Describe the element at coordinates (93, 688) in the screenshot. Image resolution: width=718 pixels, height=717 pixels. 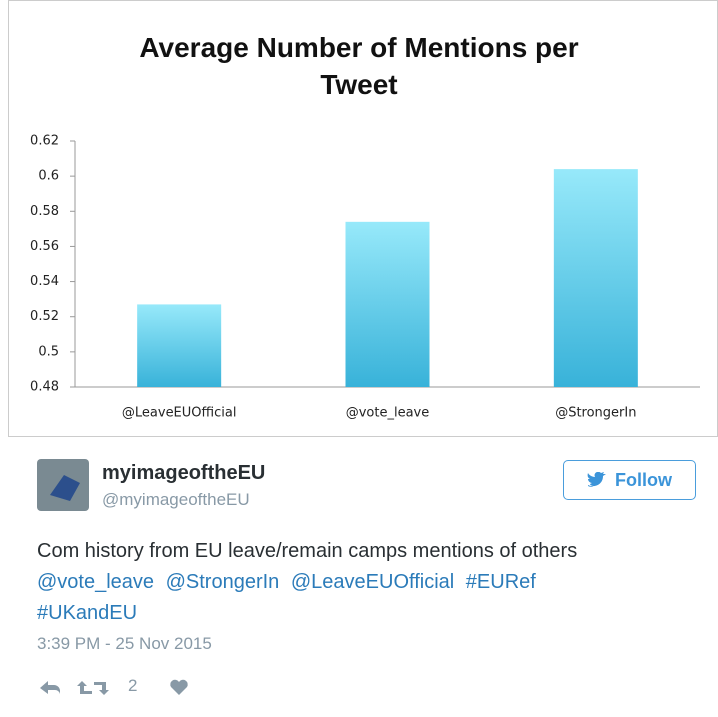
I see `retweet-icon` at that location.